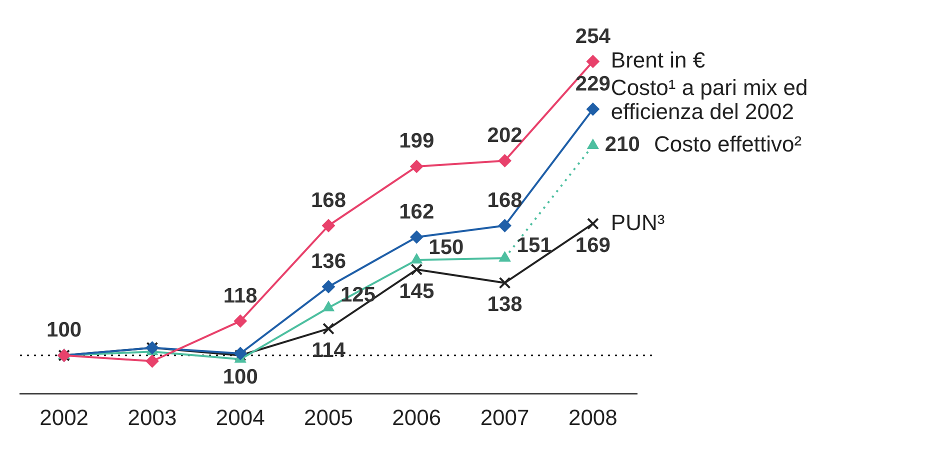 This screenshot has width=937, height=452. What do you see at coordinates (240, 296) in the screenshot?
I see `data-label: 118` at bounding box center [240, 296].